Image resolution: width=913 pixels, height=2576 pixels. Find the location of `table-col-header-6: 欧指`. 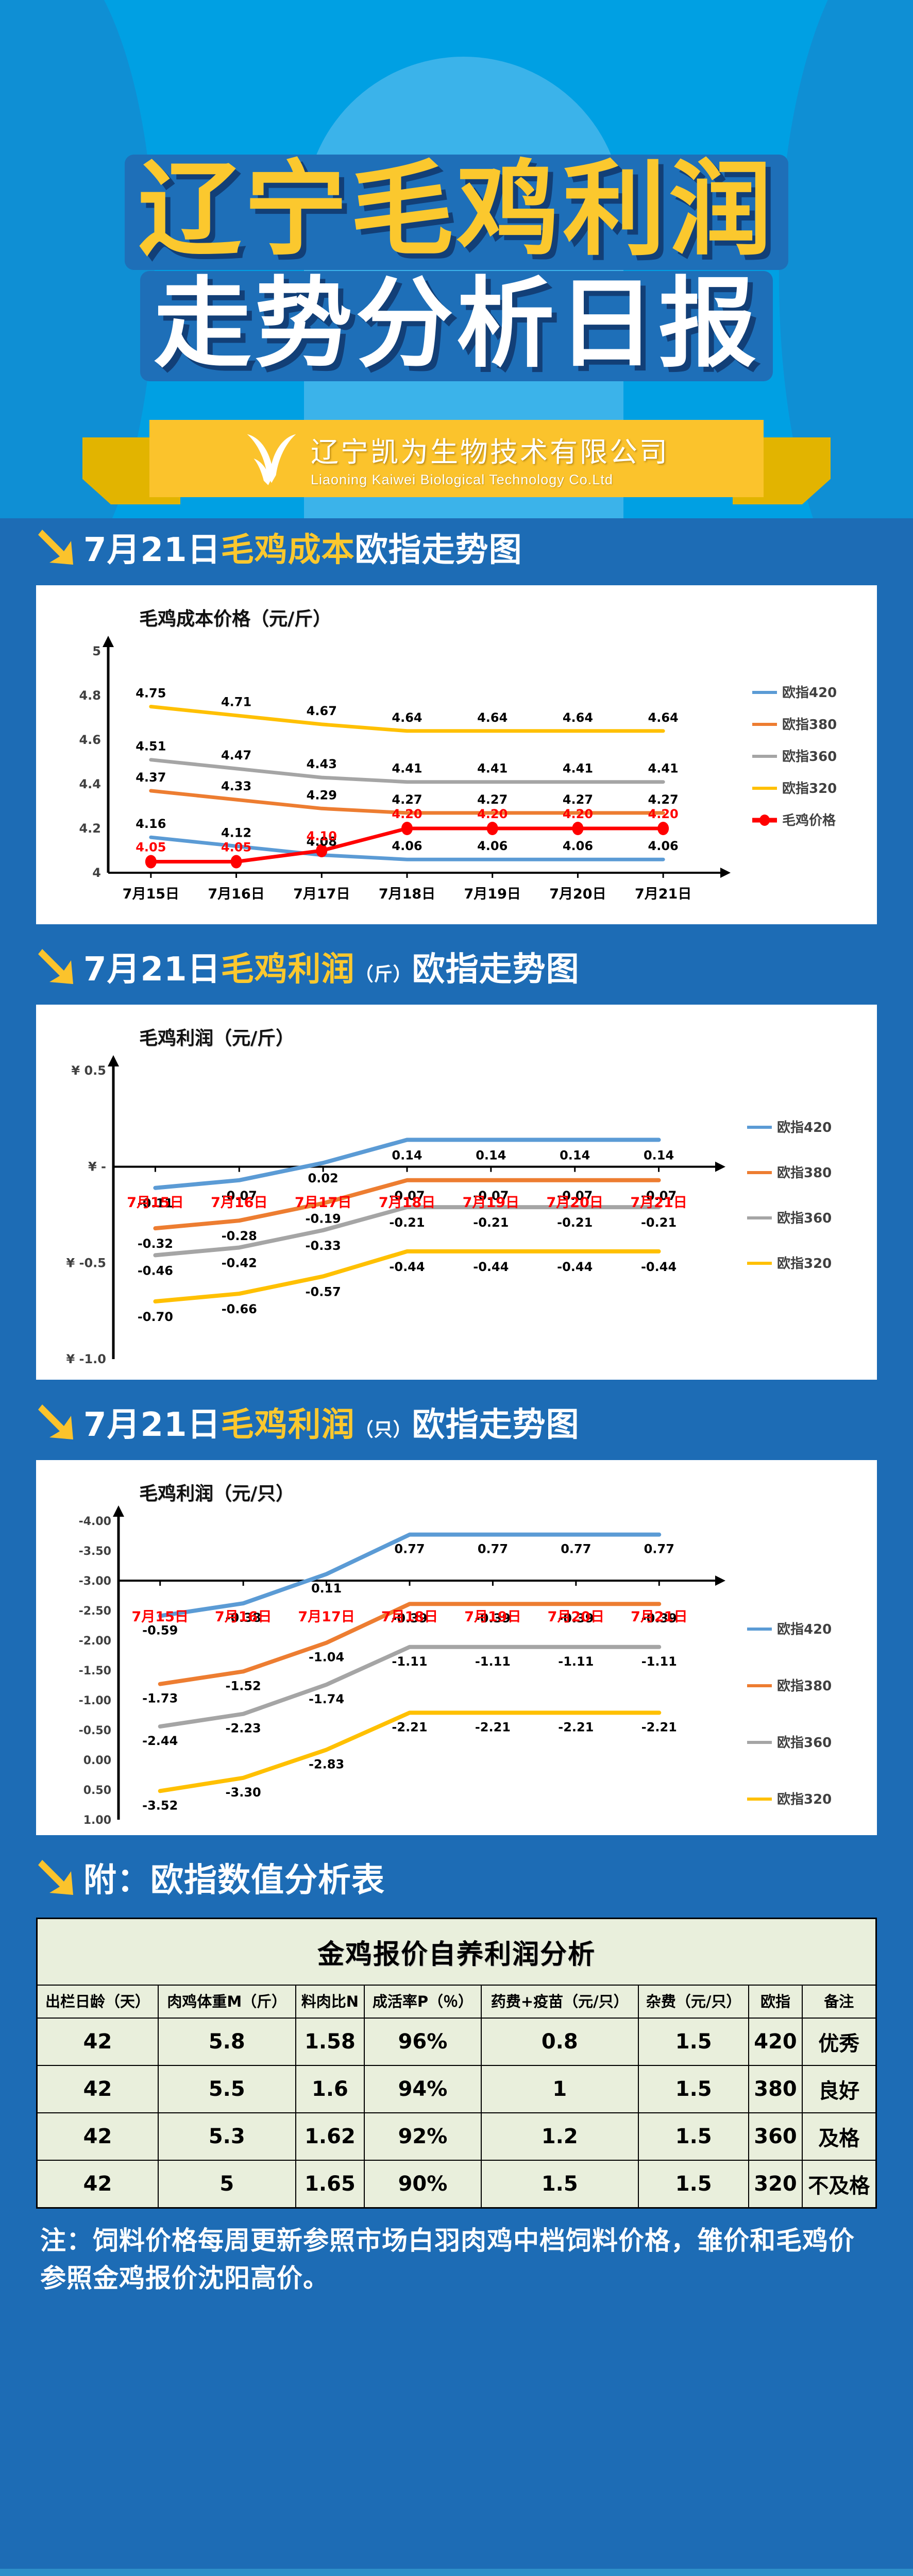

table-col-header-6: 欧指 is located at coordinates (776, 2001).